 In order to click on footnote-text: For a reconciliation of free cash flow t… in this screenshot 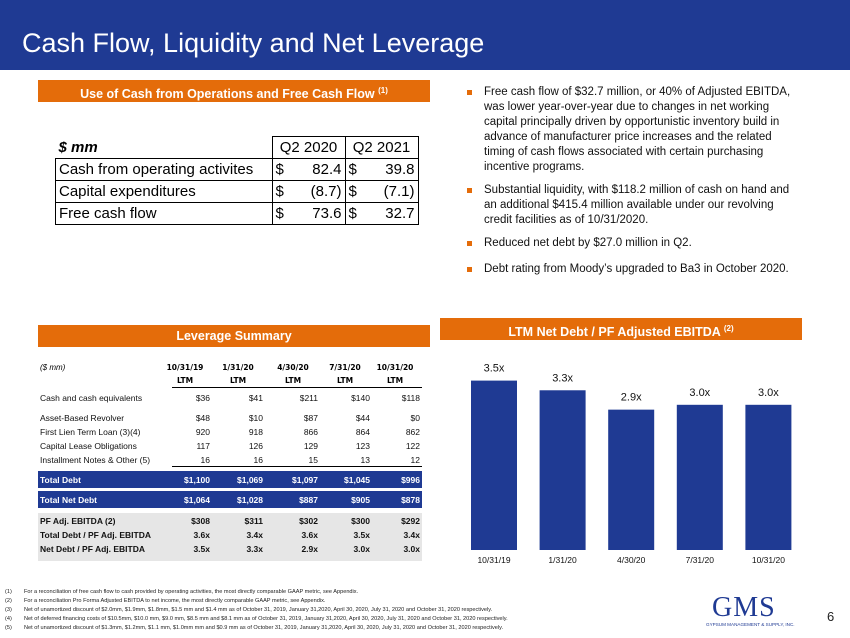, I will do `click(191, 592)`.